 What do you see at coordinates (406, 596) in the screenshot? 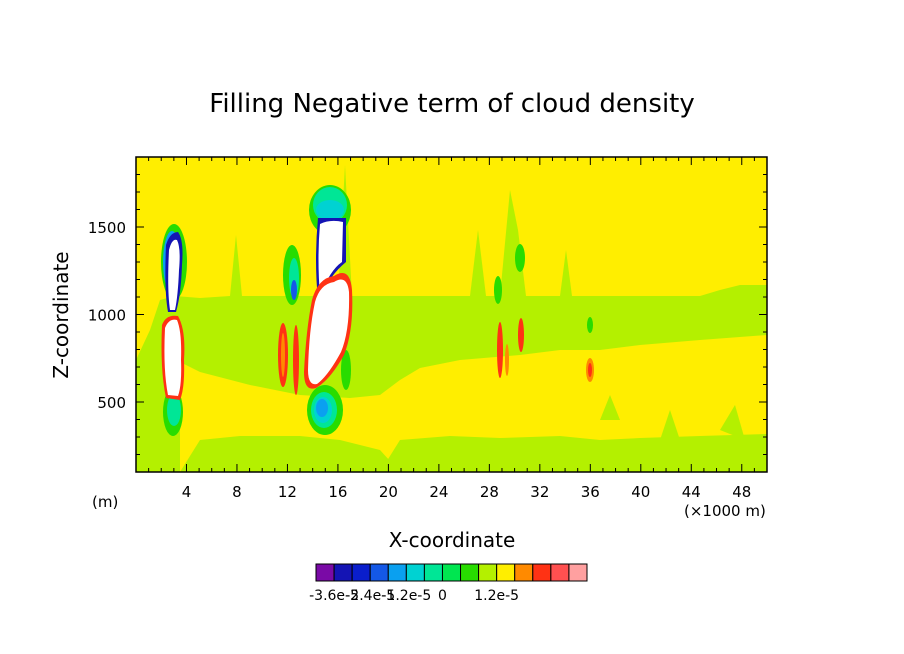
I see `colorbar-label: -1.2e-5` at bounding box center [406, 596].